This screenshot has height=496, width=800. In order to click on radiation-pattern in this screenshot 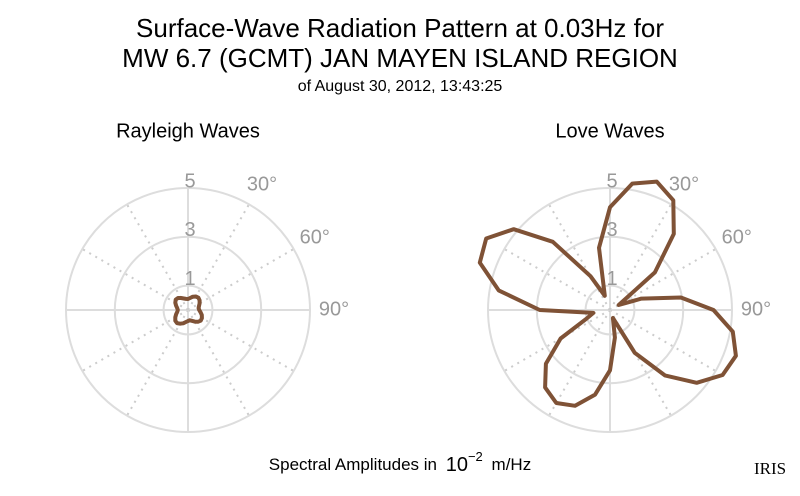, I will do `click(188, 310)`.